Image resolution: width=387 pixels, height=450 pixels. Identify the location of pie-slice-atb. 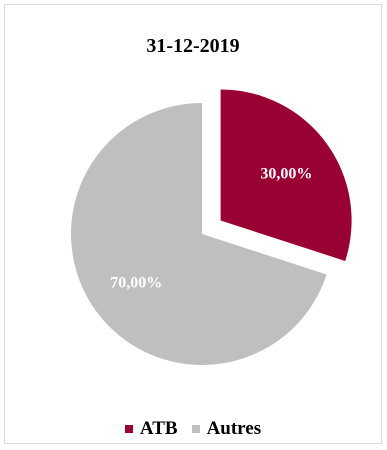
(286, 175).